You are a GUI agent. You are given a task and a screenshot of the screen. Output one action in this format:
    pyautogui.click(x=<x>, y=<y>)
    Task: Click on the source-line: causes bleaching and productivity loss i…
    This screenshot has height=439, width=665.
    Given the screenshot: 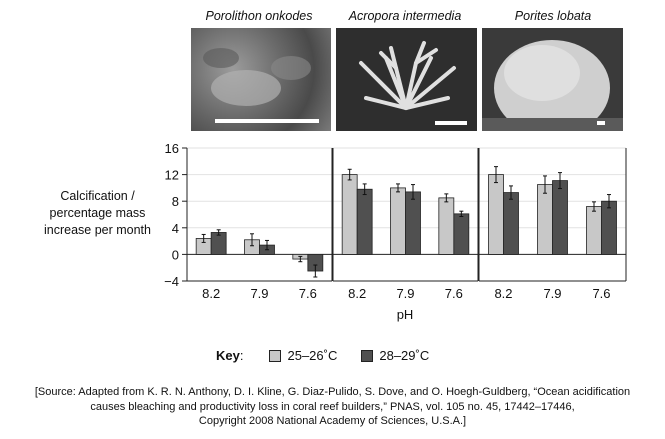 What is the action you would take?
    pyautogui.click(x=332, y=406)
    